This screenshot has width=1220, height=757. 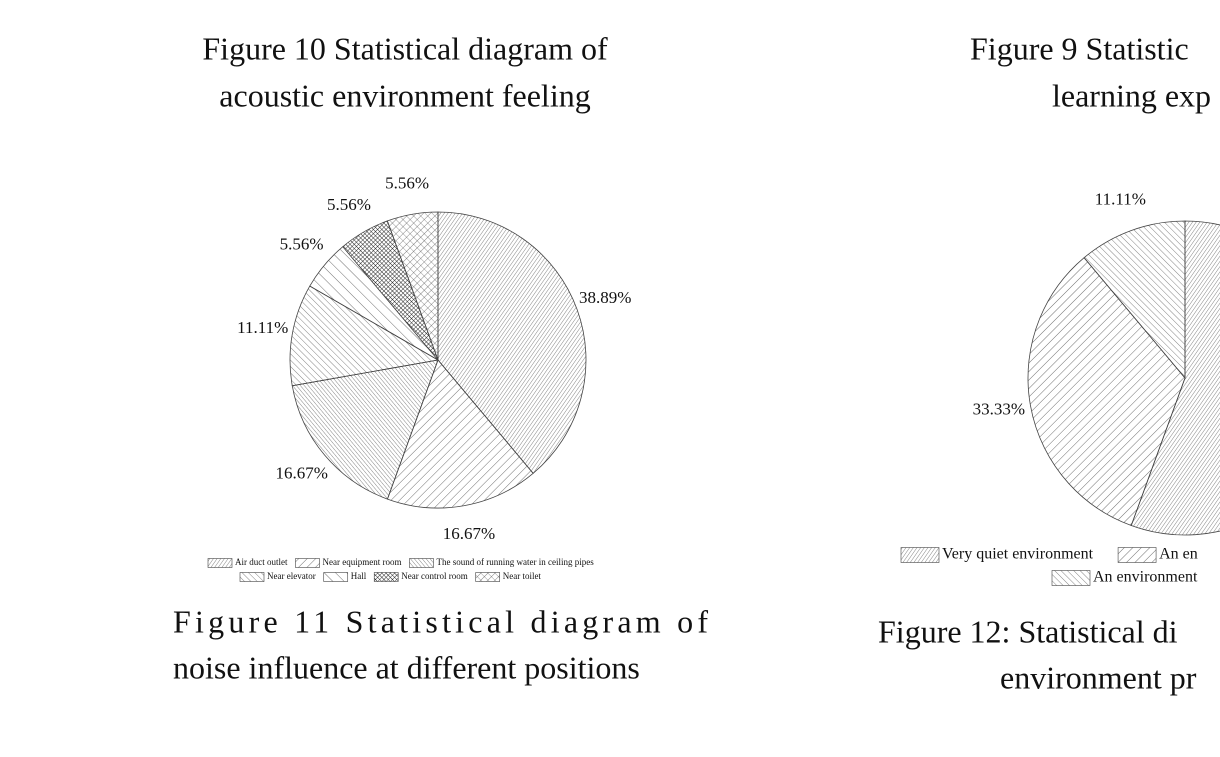 What do you see at coordinates (1178, 554) in the screenshot?
I see `legend-label: An en` at bounding box center [1178, 554].